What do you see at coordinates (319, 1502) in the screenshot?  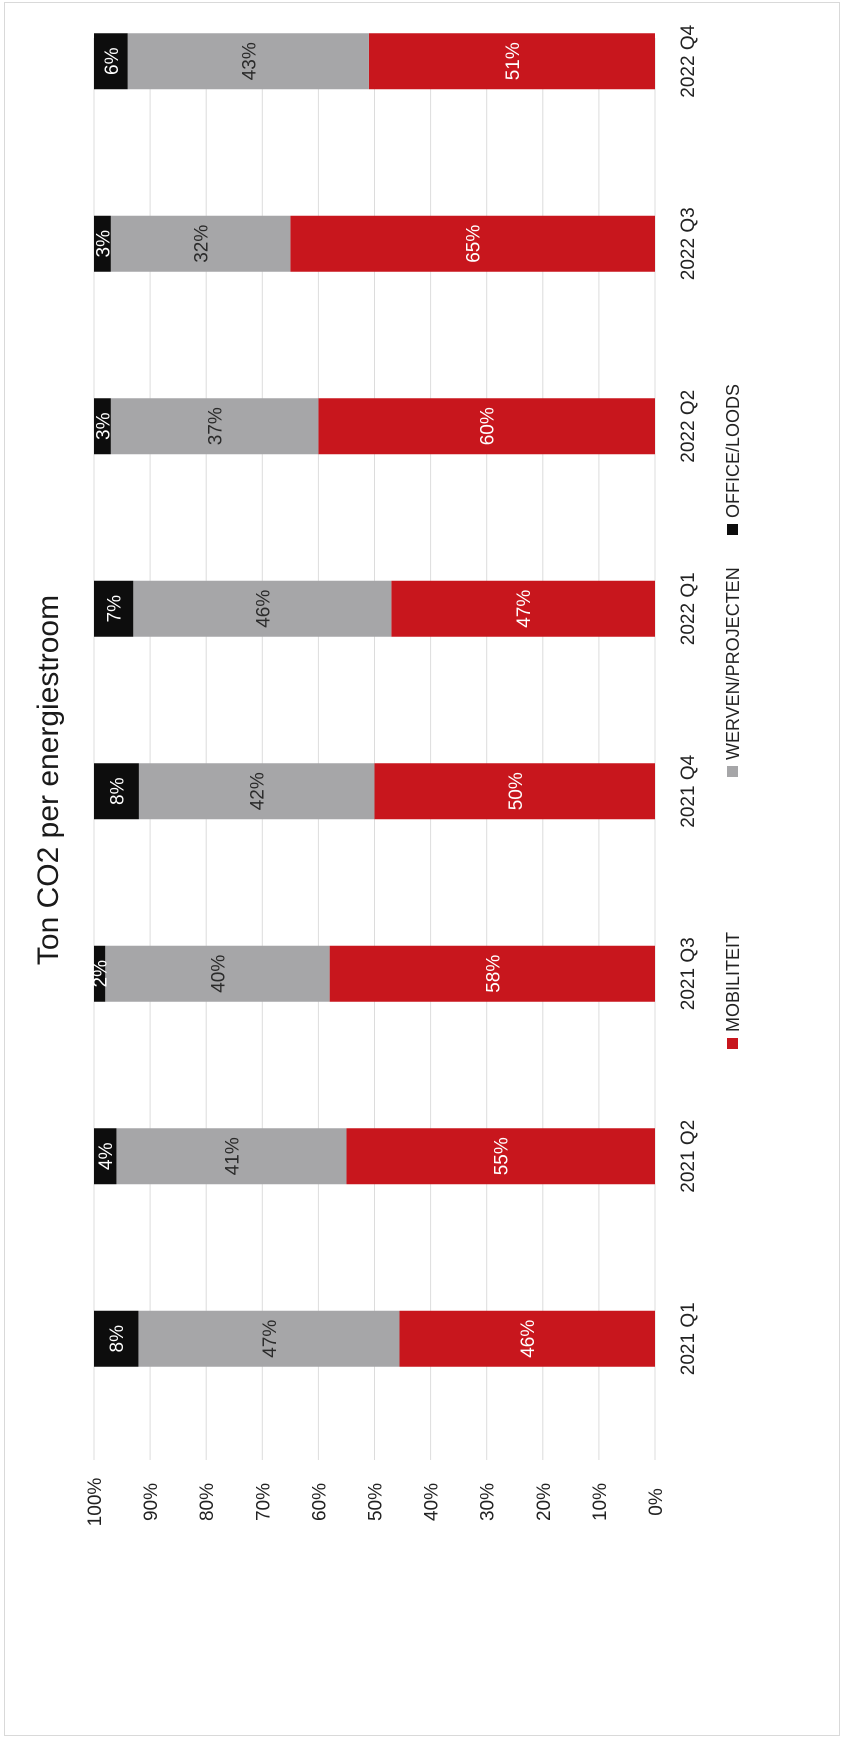 I see `y-tick-label: 60%` at bounding box center [319, 1502].